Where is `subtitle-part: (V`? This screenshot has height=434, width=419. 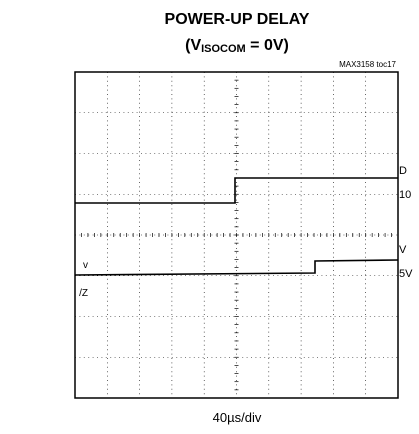
subtitle-part: (V is located at coordinates (193, 45).